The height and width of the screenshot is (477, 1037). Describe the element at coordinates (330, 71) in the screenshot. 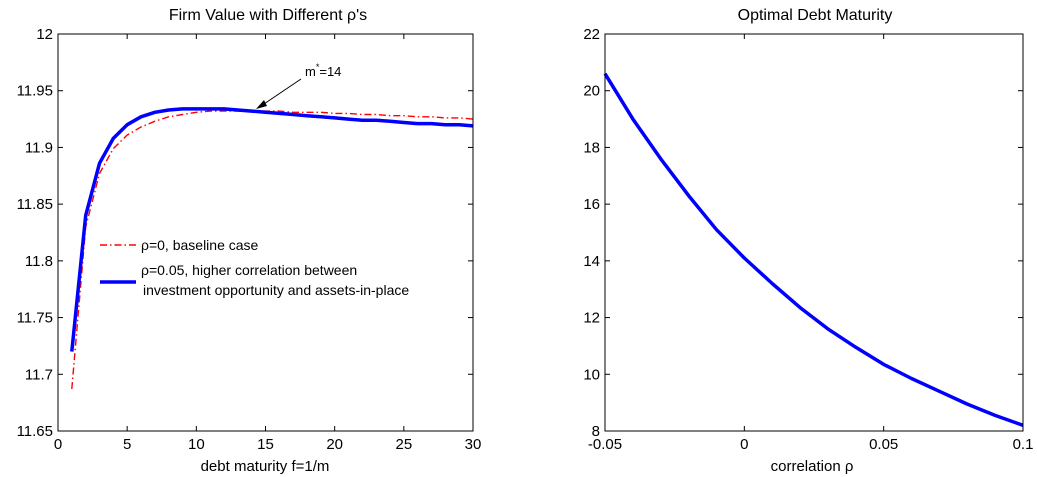

I see `annotation-rest: =14` at that location.